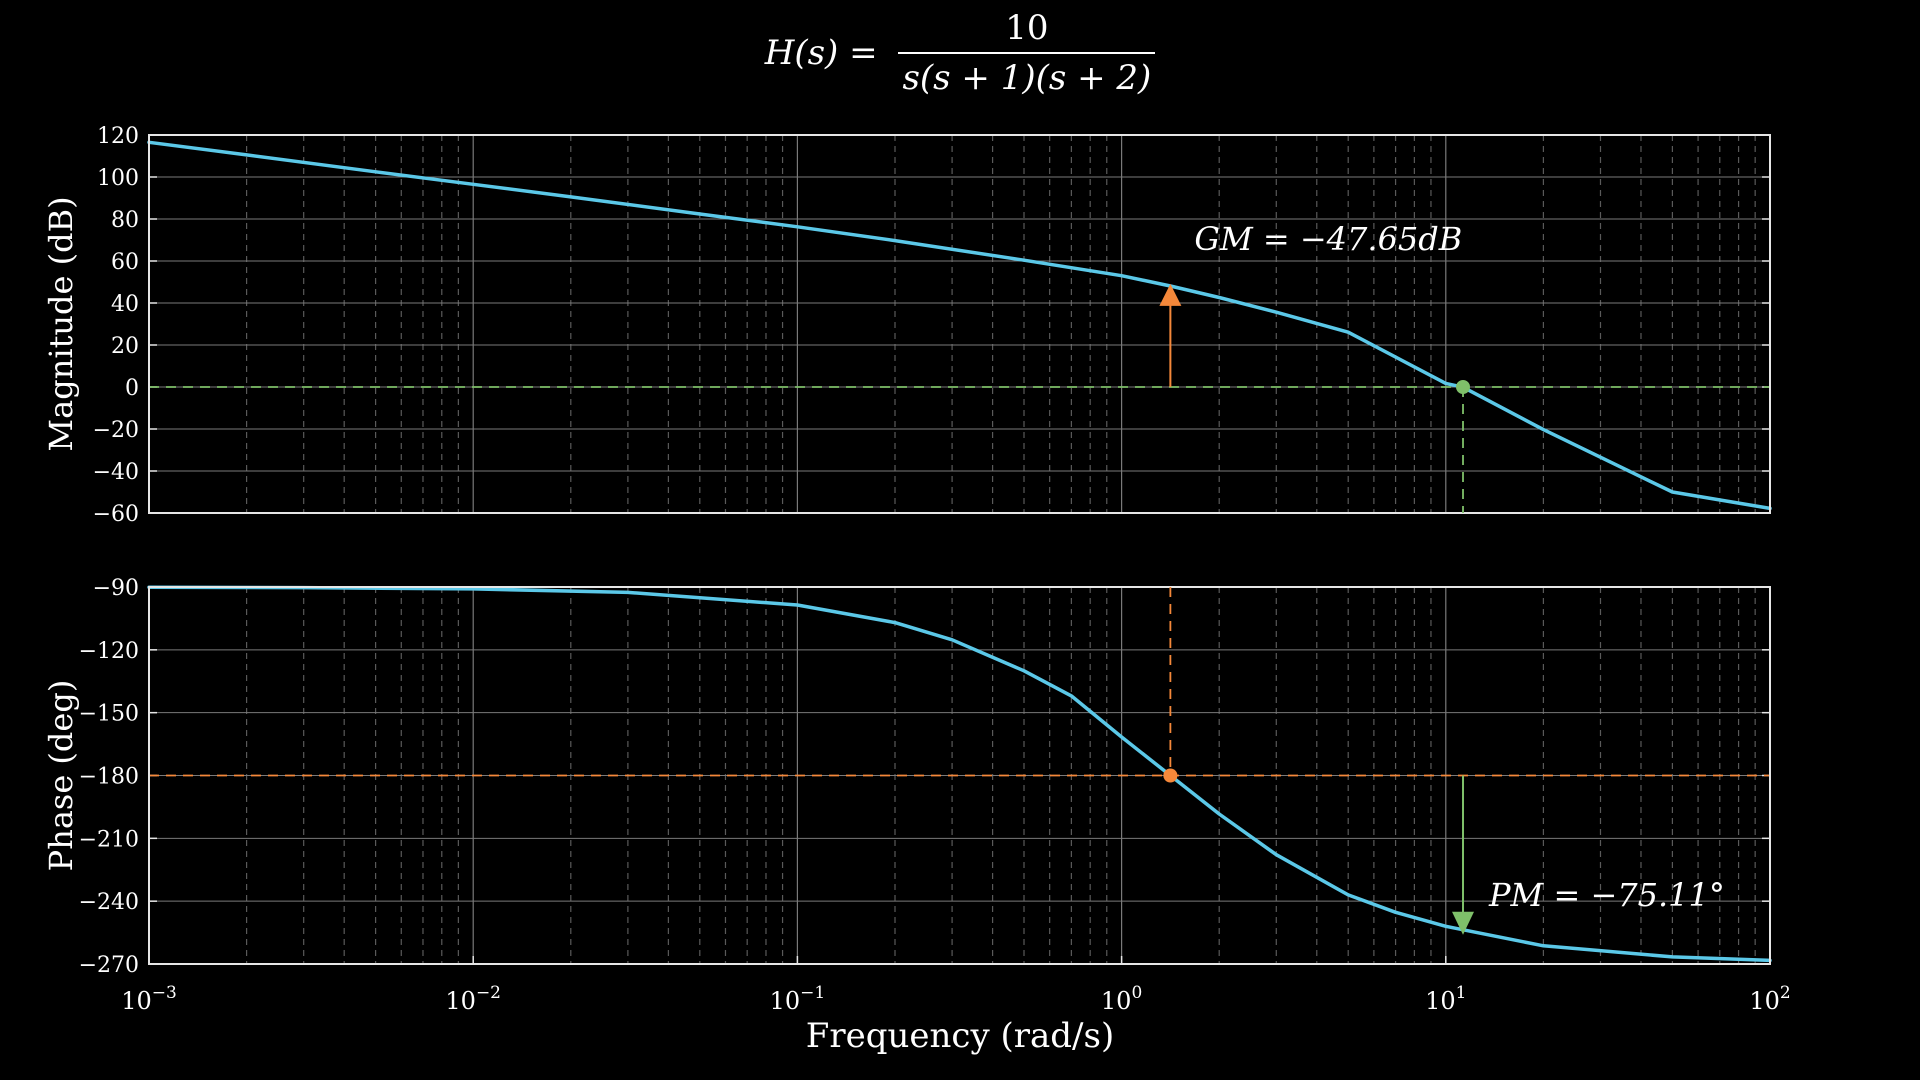 This screenshot has width=1920, height=1080. What do you see at coordinates (1328, 239) in the screenshot?
I see `gain-margin-label: GM = −47.65dB` at bounding box center [1328, 239].